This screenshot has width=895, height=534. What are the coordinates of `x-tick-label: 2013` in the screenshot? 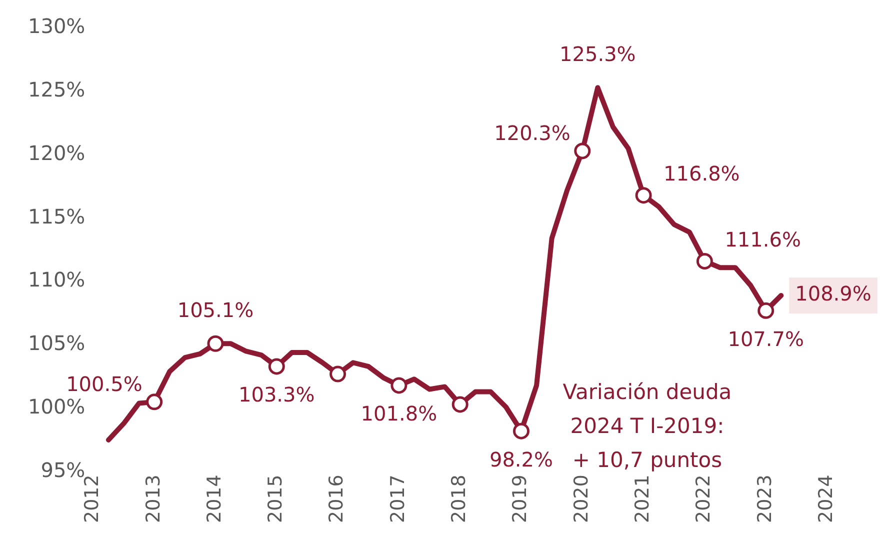 It's located at (153, 499).